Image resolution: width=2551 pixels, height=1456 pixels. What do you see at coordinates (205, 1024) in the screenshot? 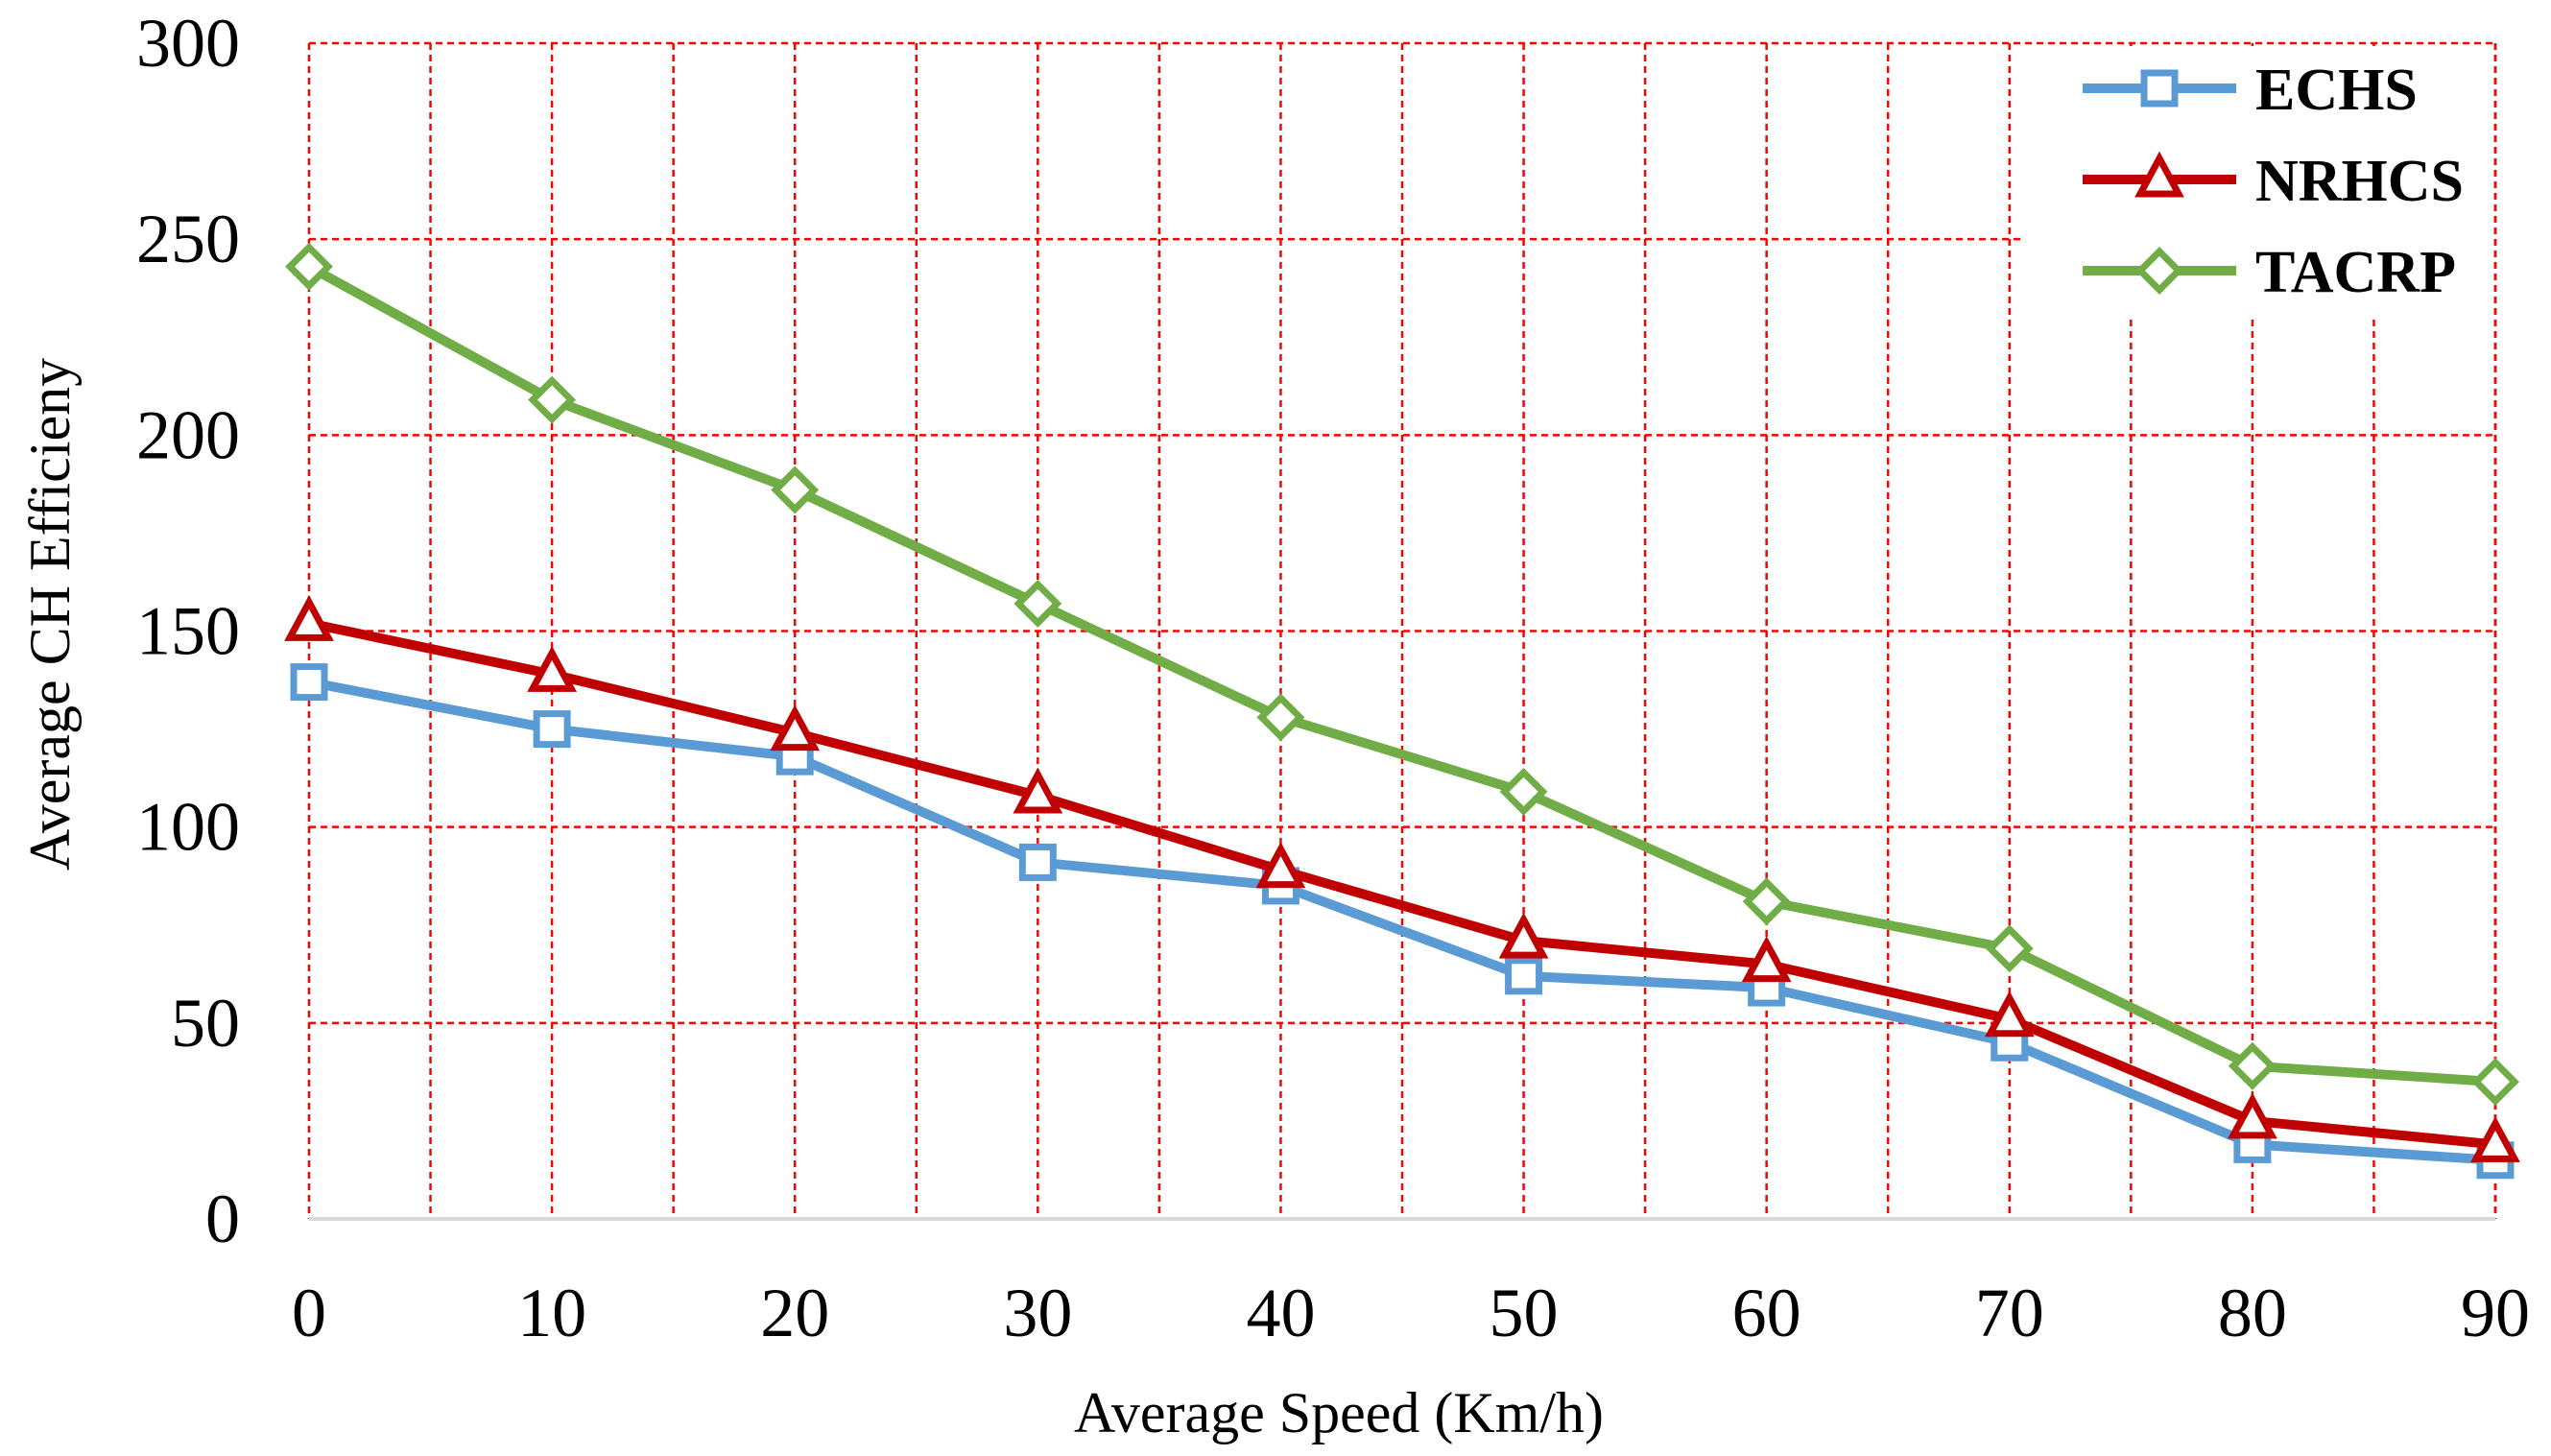
I see `y-tick-label: 50` at bounding box center [205, 1024].